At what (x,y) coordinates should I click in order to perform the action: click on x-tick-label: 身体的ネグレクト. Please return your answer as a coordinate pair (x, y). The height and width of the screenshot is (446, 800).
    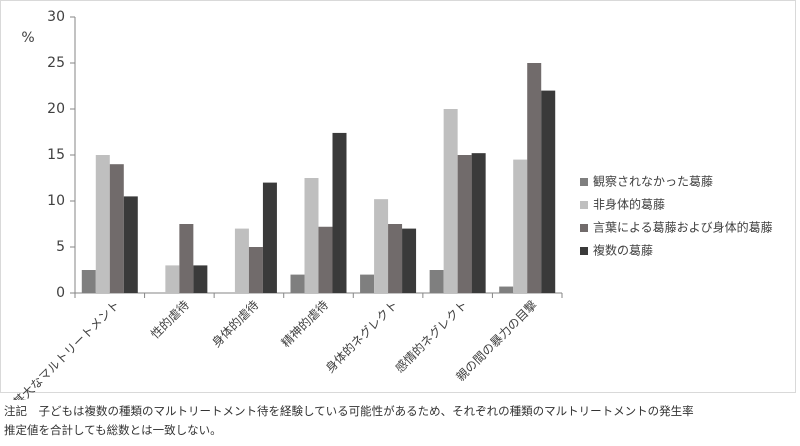
    Looking at the image, I should click on (361, 336).